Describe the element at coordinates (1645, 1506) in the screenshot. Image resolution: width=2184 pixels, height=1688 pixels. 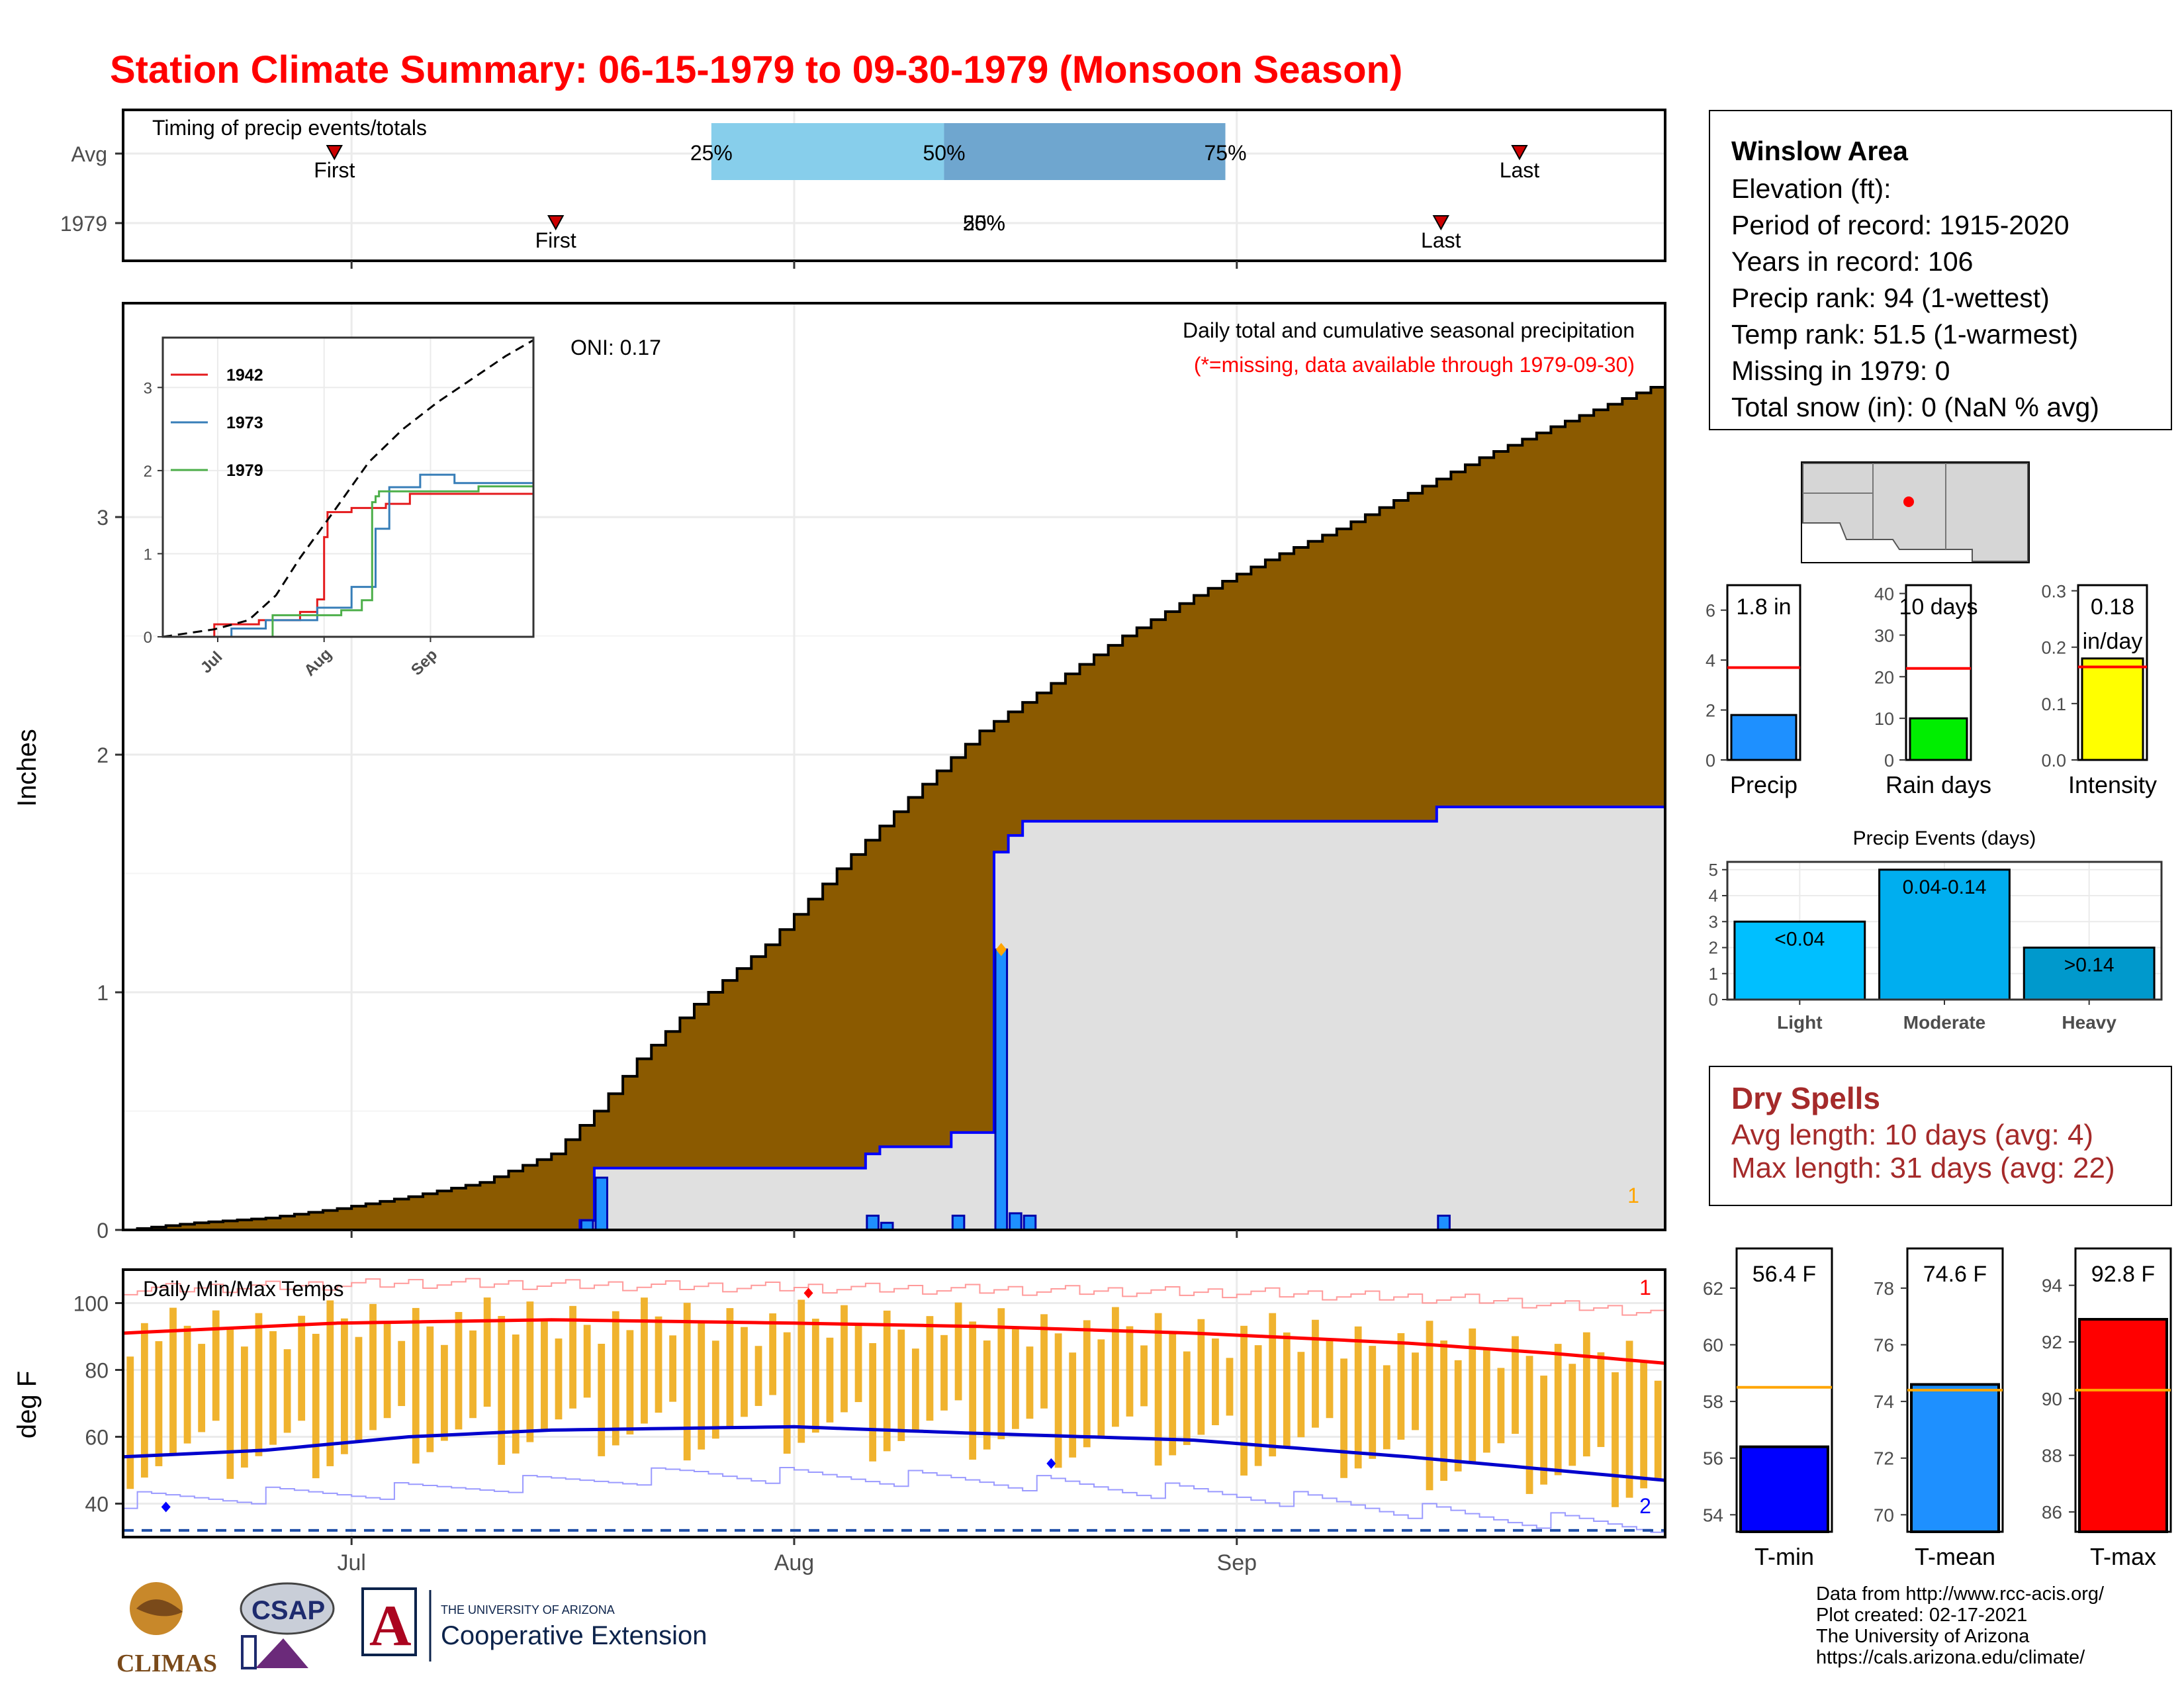
I see `record-min-count: 2` at that location.